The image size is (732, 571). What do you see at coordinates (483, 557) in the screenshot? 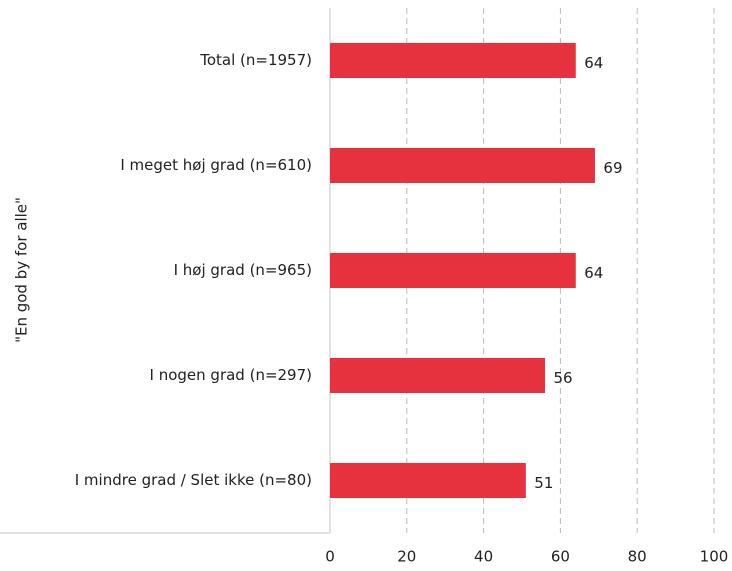
I see `x-tick-label: 40` at bounding box center [483, 557].